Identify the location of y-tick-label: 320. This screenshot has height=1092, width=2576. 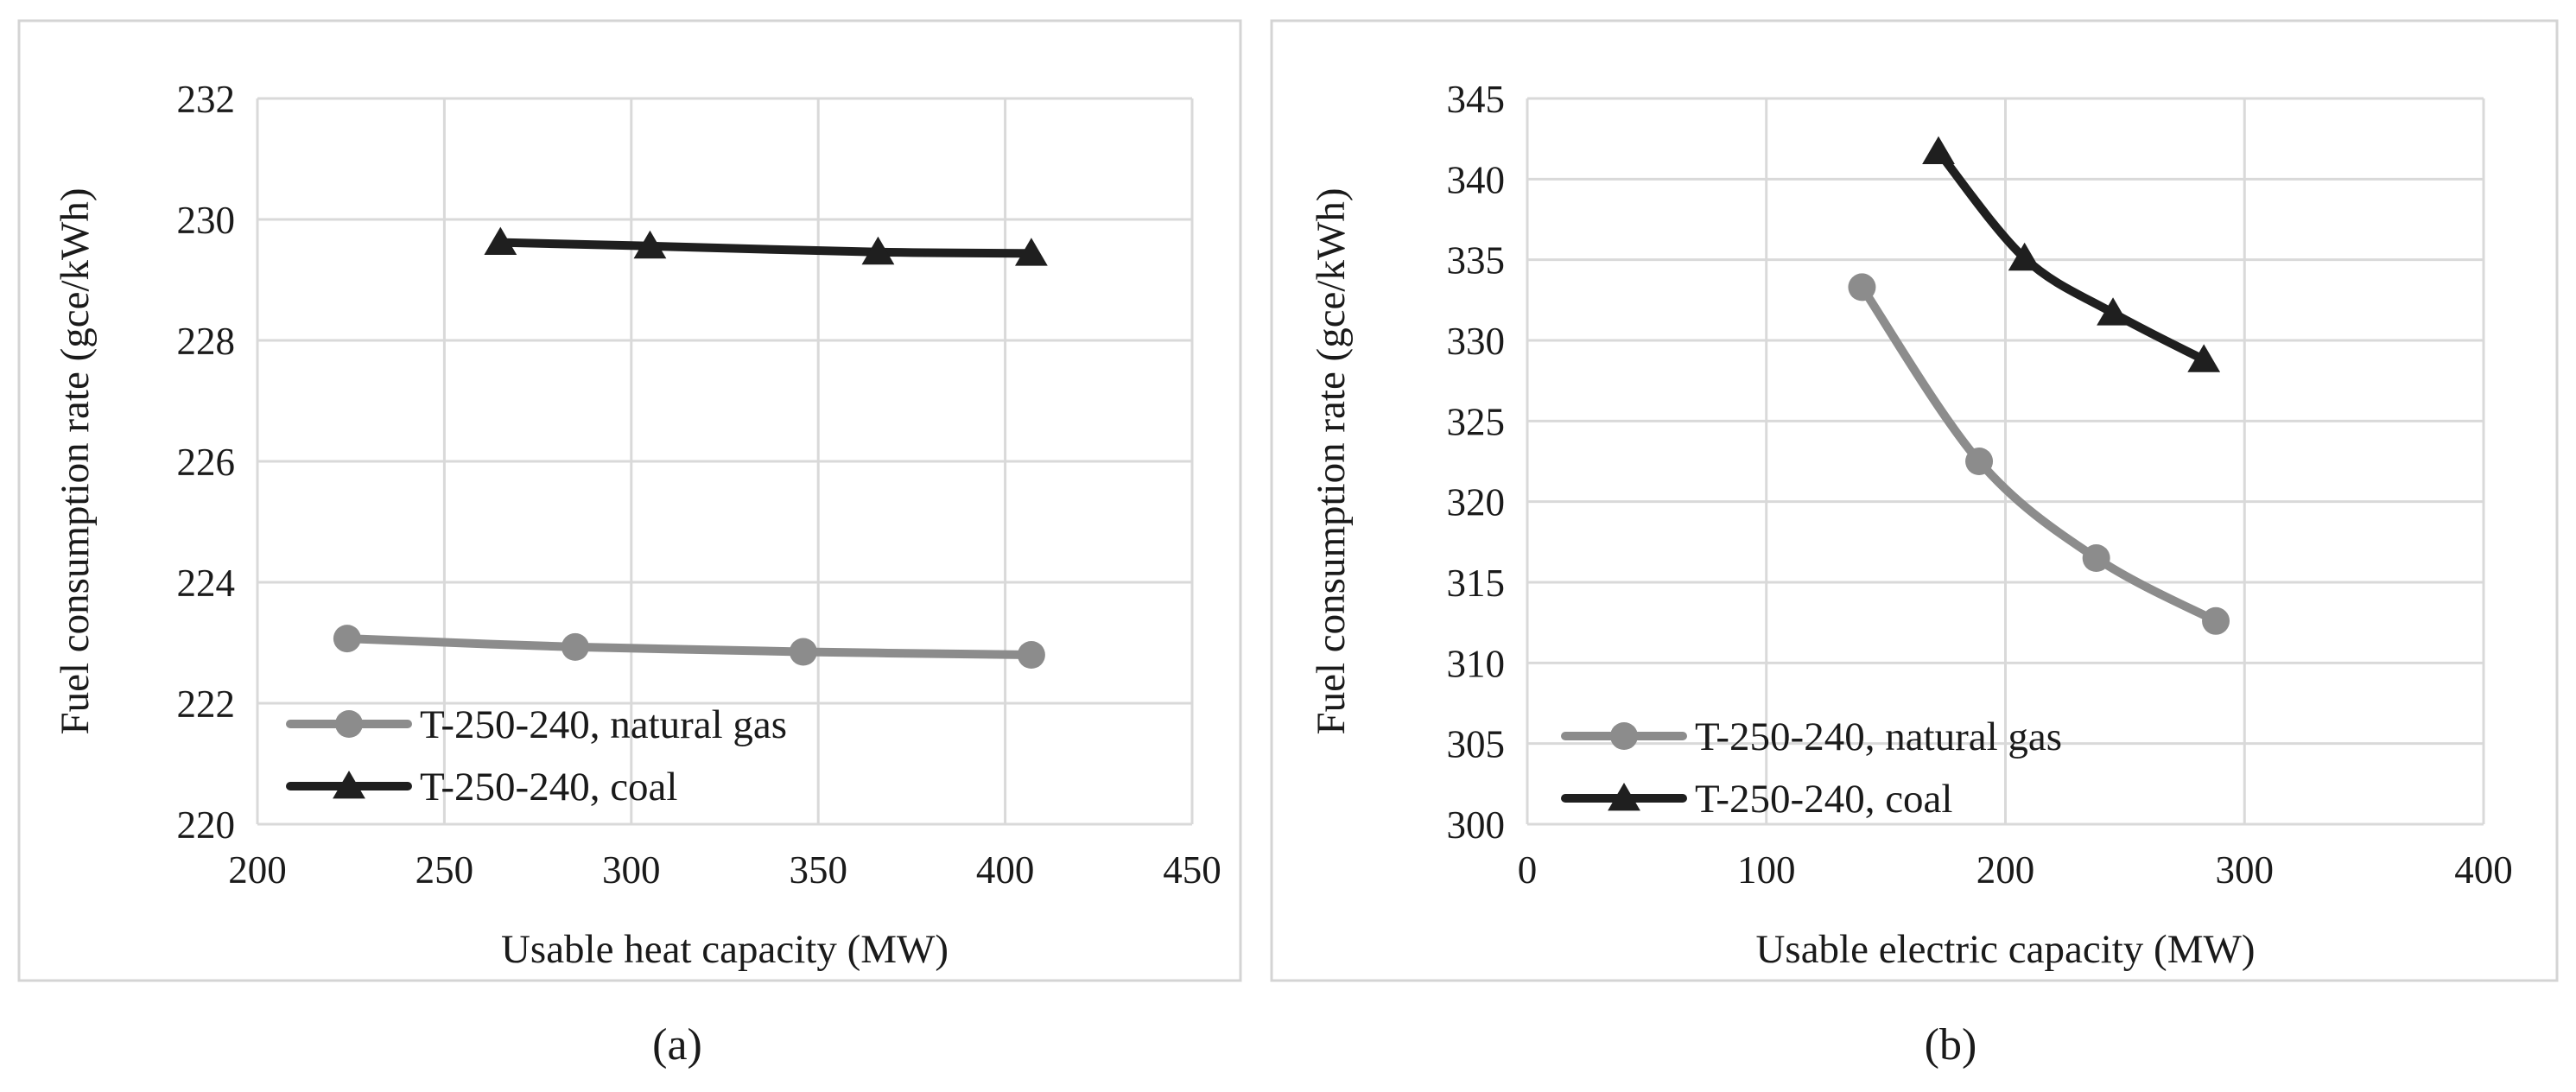
(1476, 503).